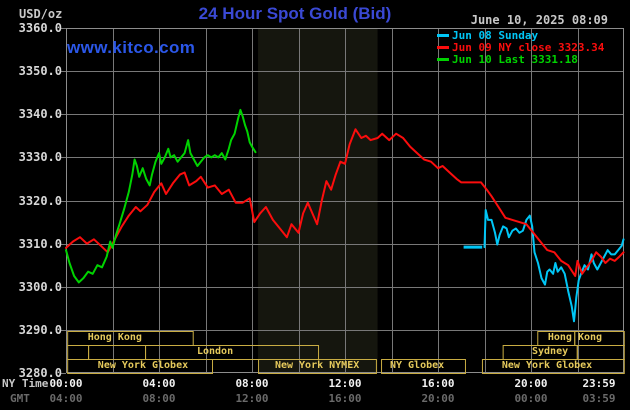  I want to click on gmt-axis-label: GMT, so click(20, 398).